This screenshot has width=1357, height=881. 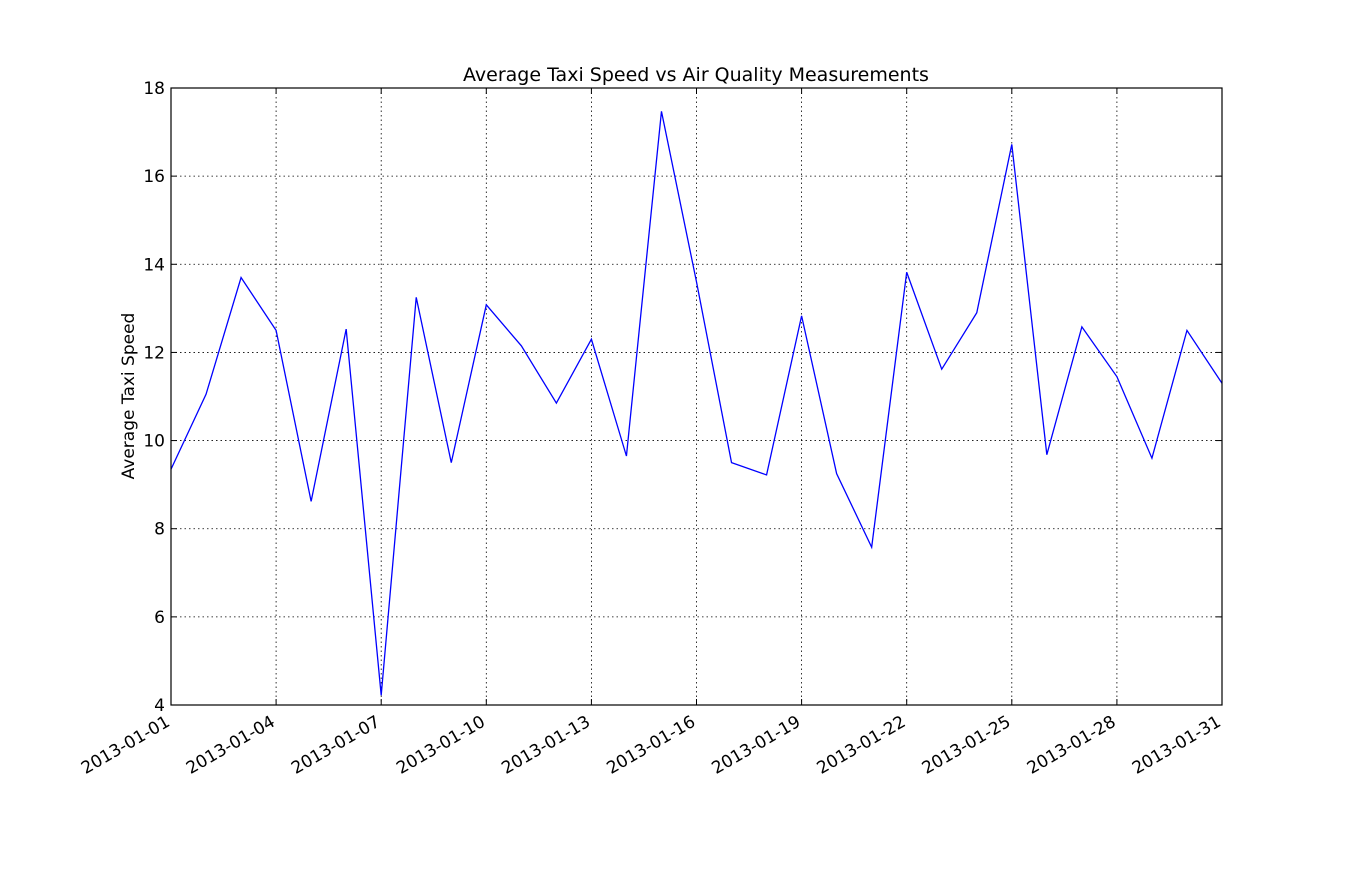 I want to click on y-tick-label: 12, so click(x=154, y=353).